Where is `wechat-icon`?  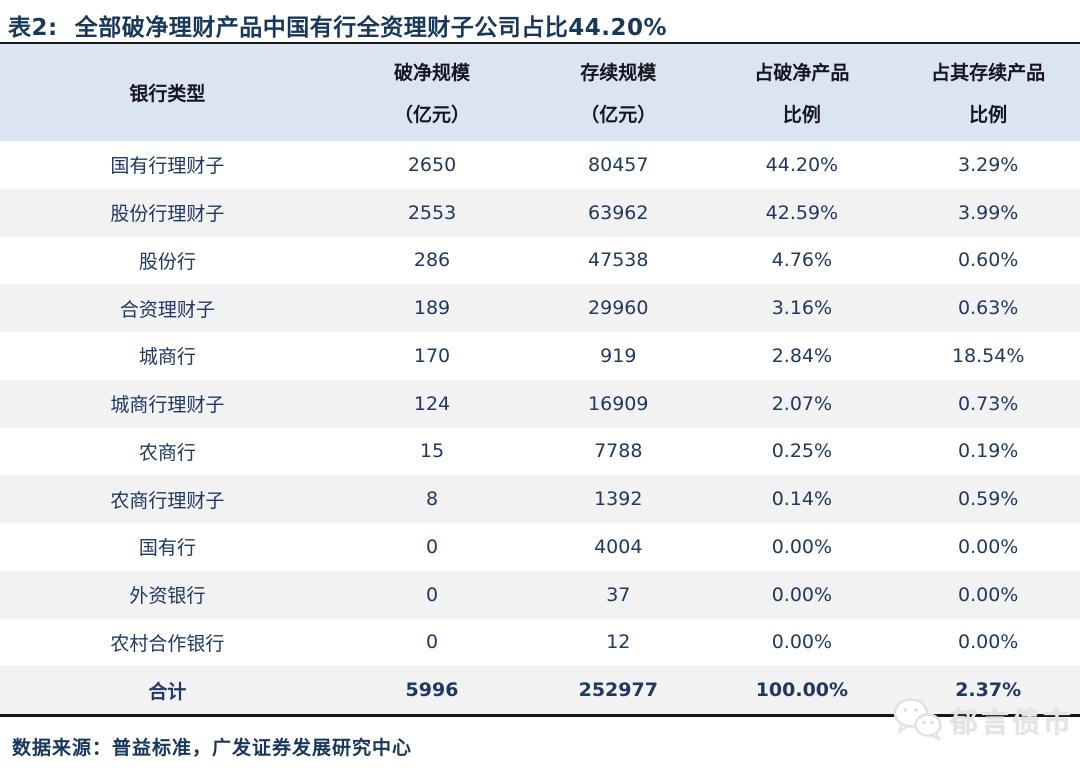
wechat-icon is located at coordinates (918, 721).